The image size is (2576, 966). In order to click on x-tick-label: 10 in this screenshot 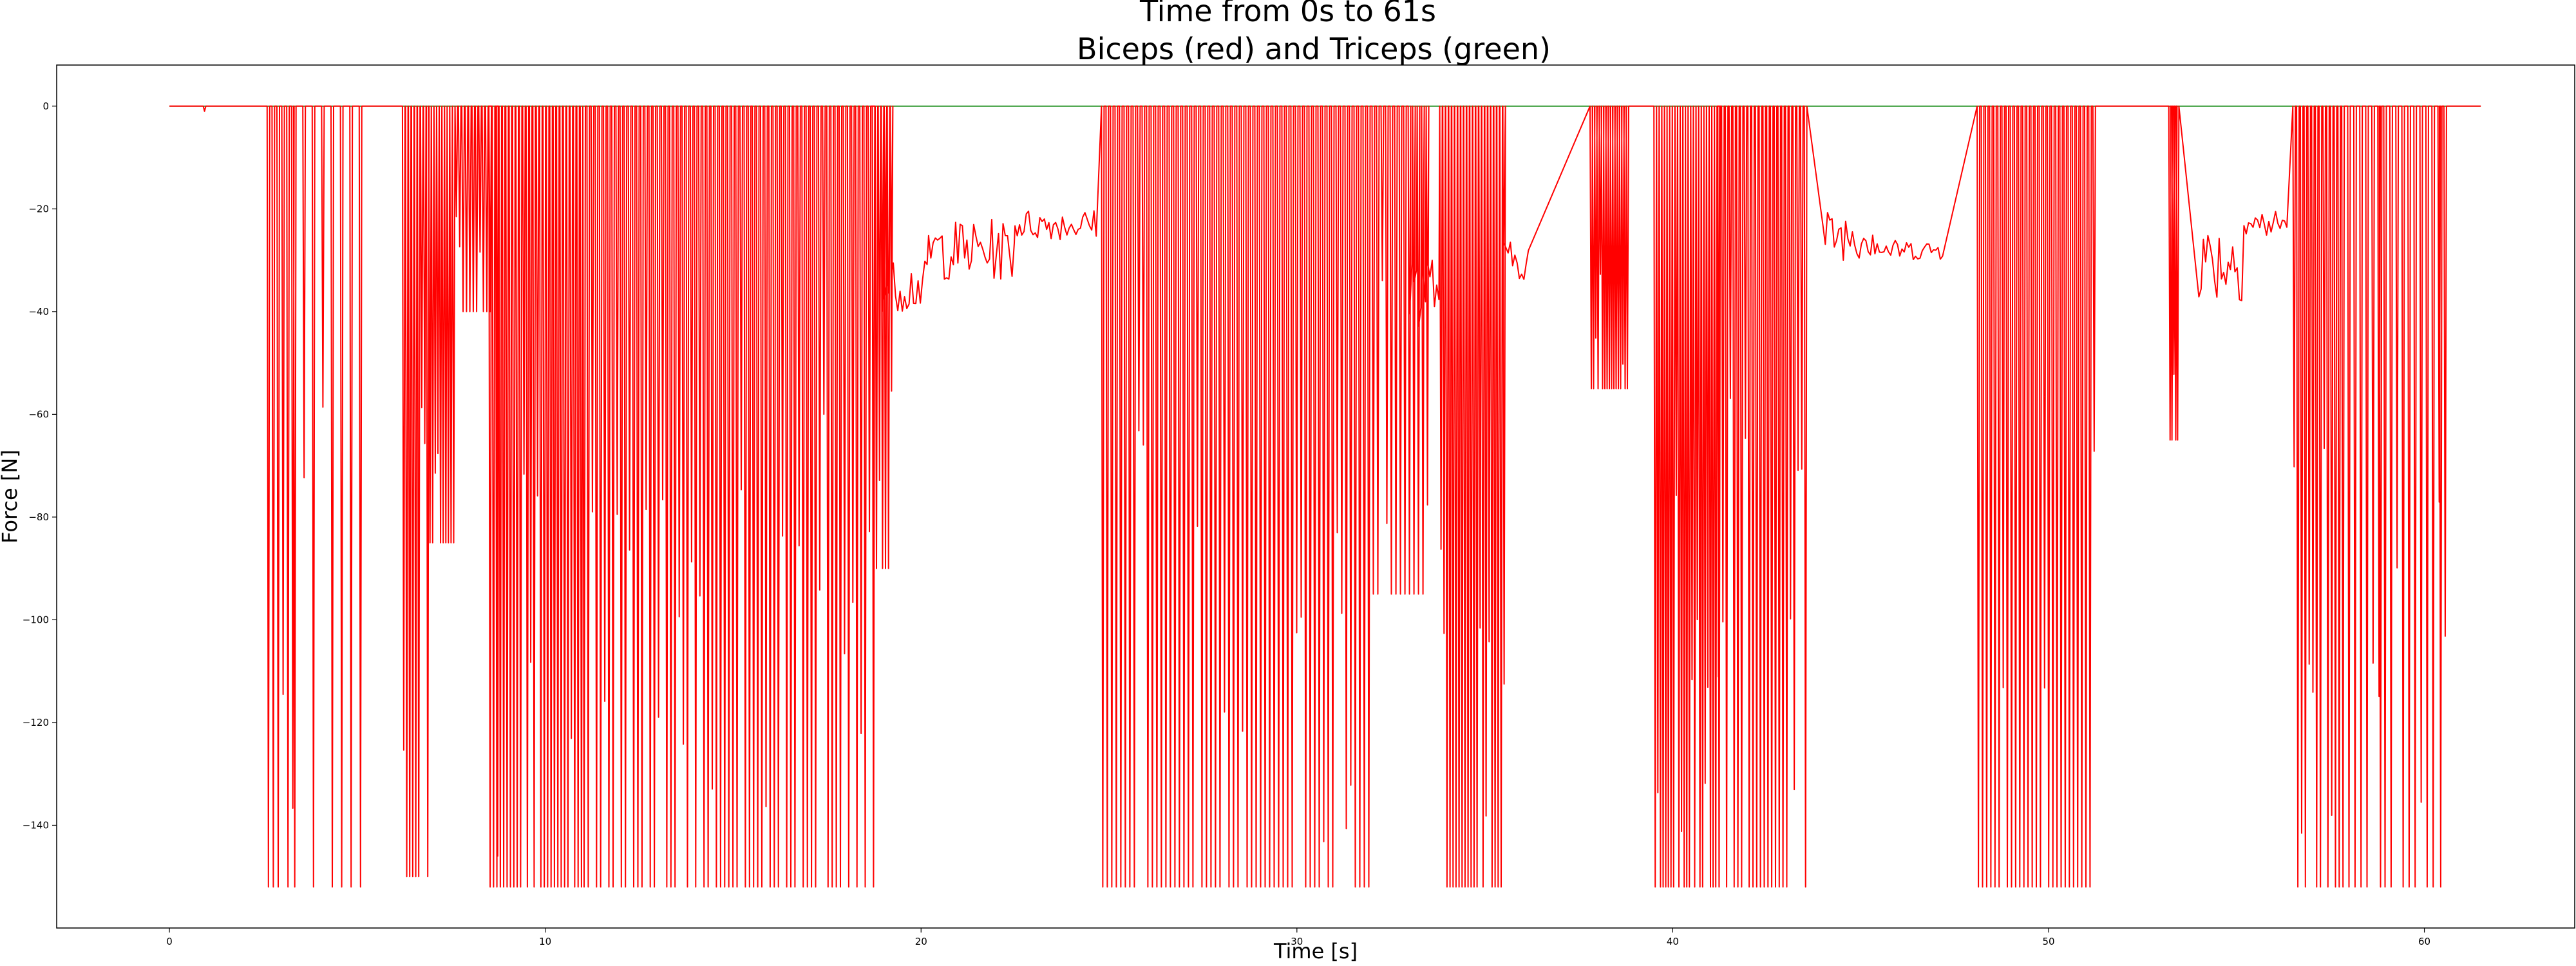, I will do `click(545, 942)`.